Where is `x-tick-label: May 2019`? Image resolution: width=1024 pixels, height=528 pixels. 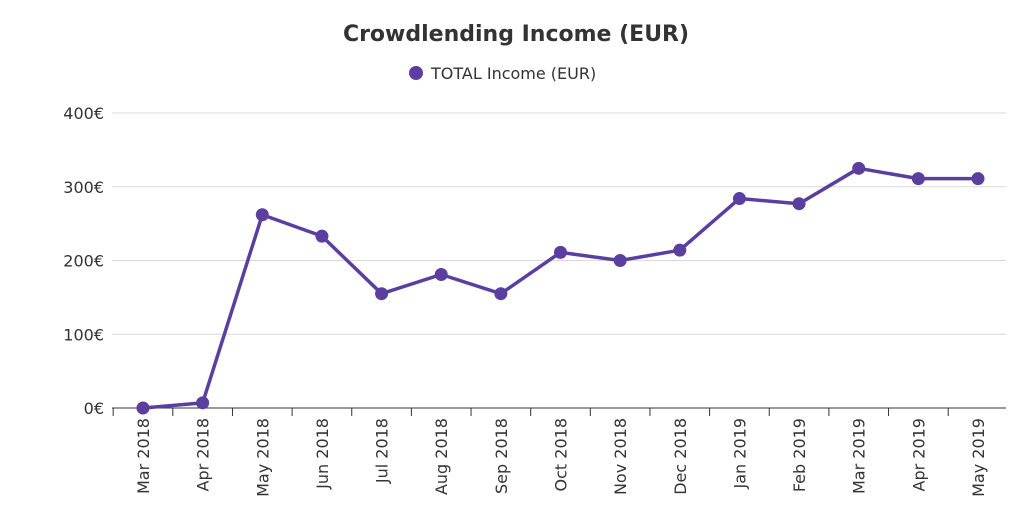
x-tick-label: May 2019 is located at coordinates (978, 457).